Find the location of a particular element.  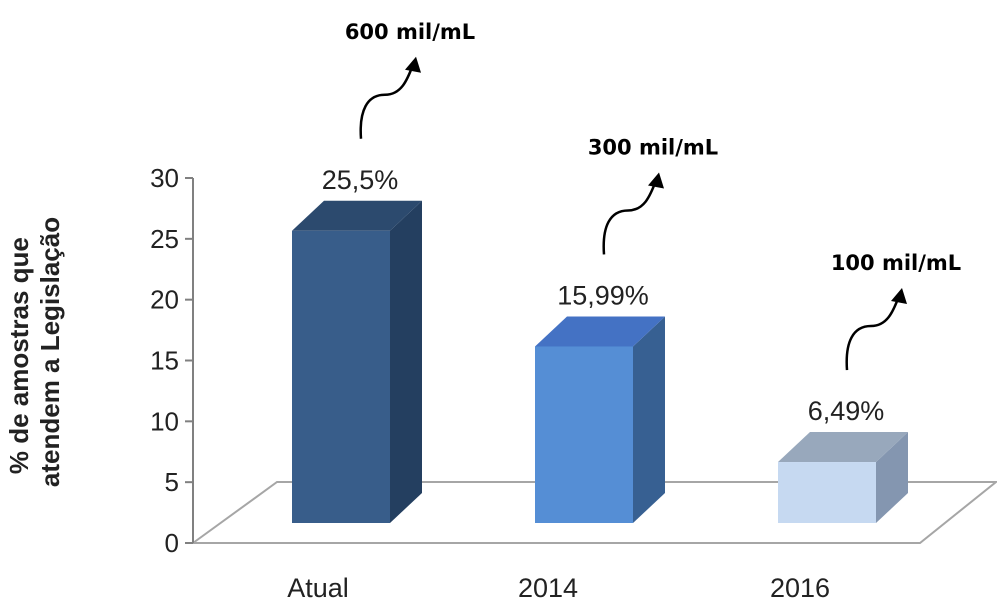

annotation: 100 mil/mL is located at coordinates (896, 311).